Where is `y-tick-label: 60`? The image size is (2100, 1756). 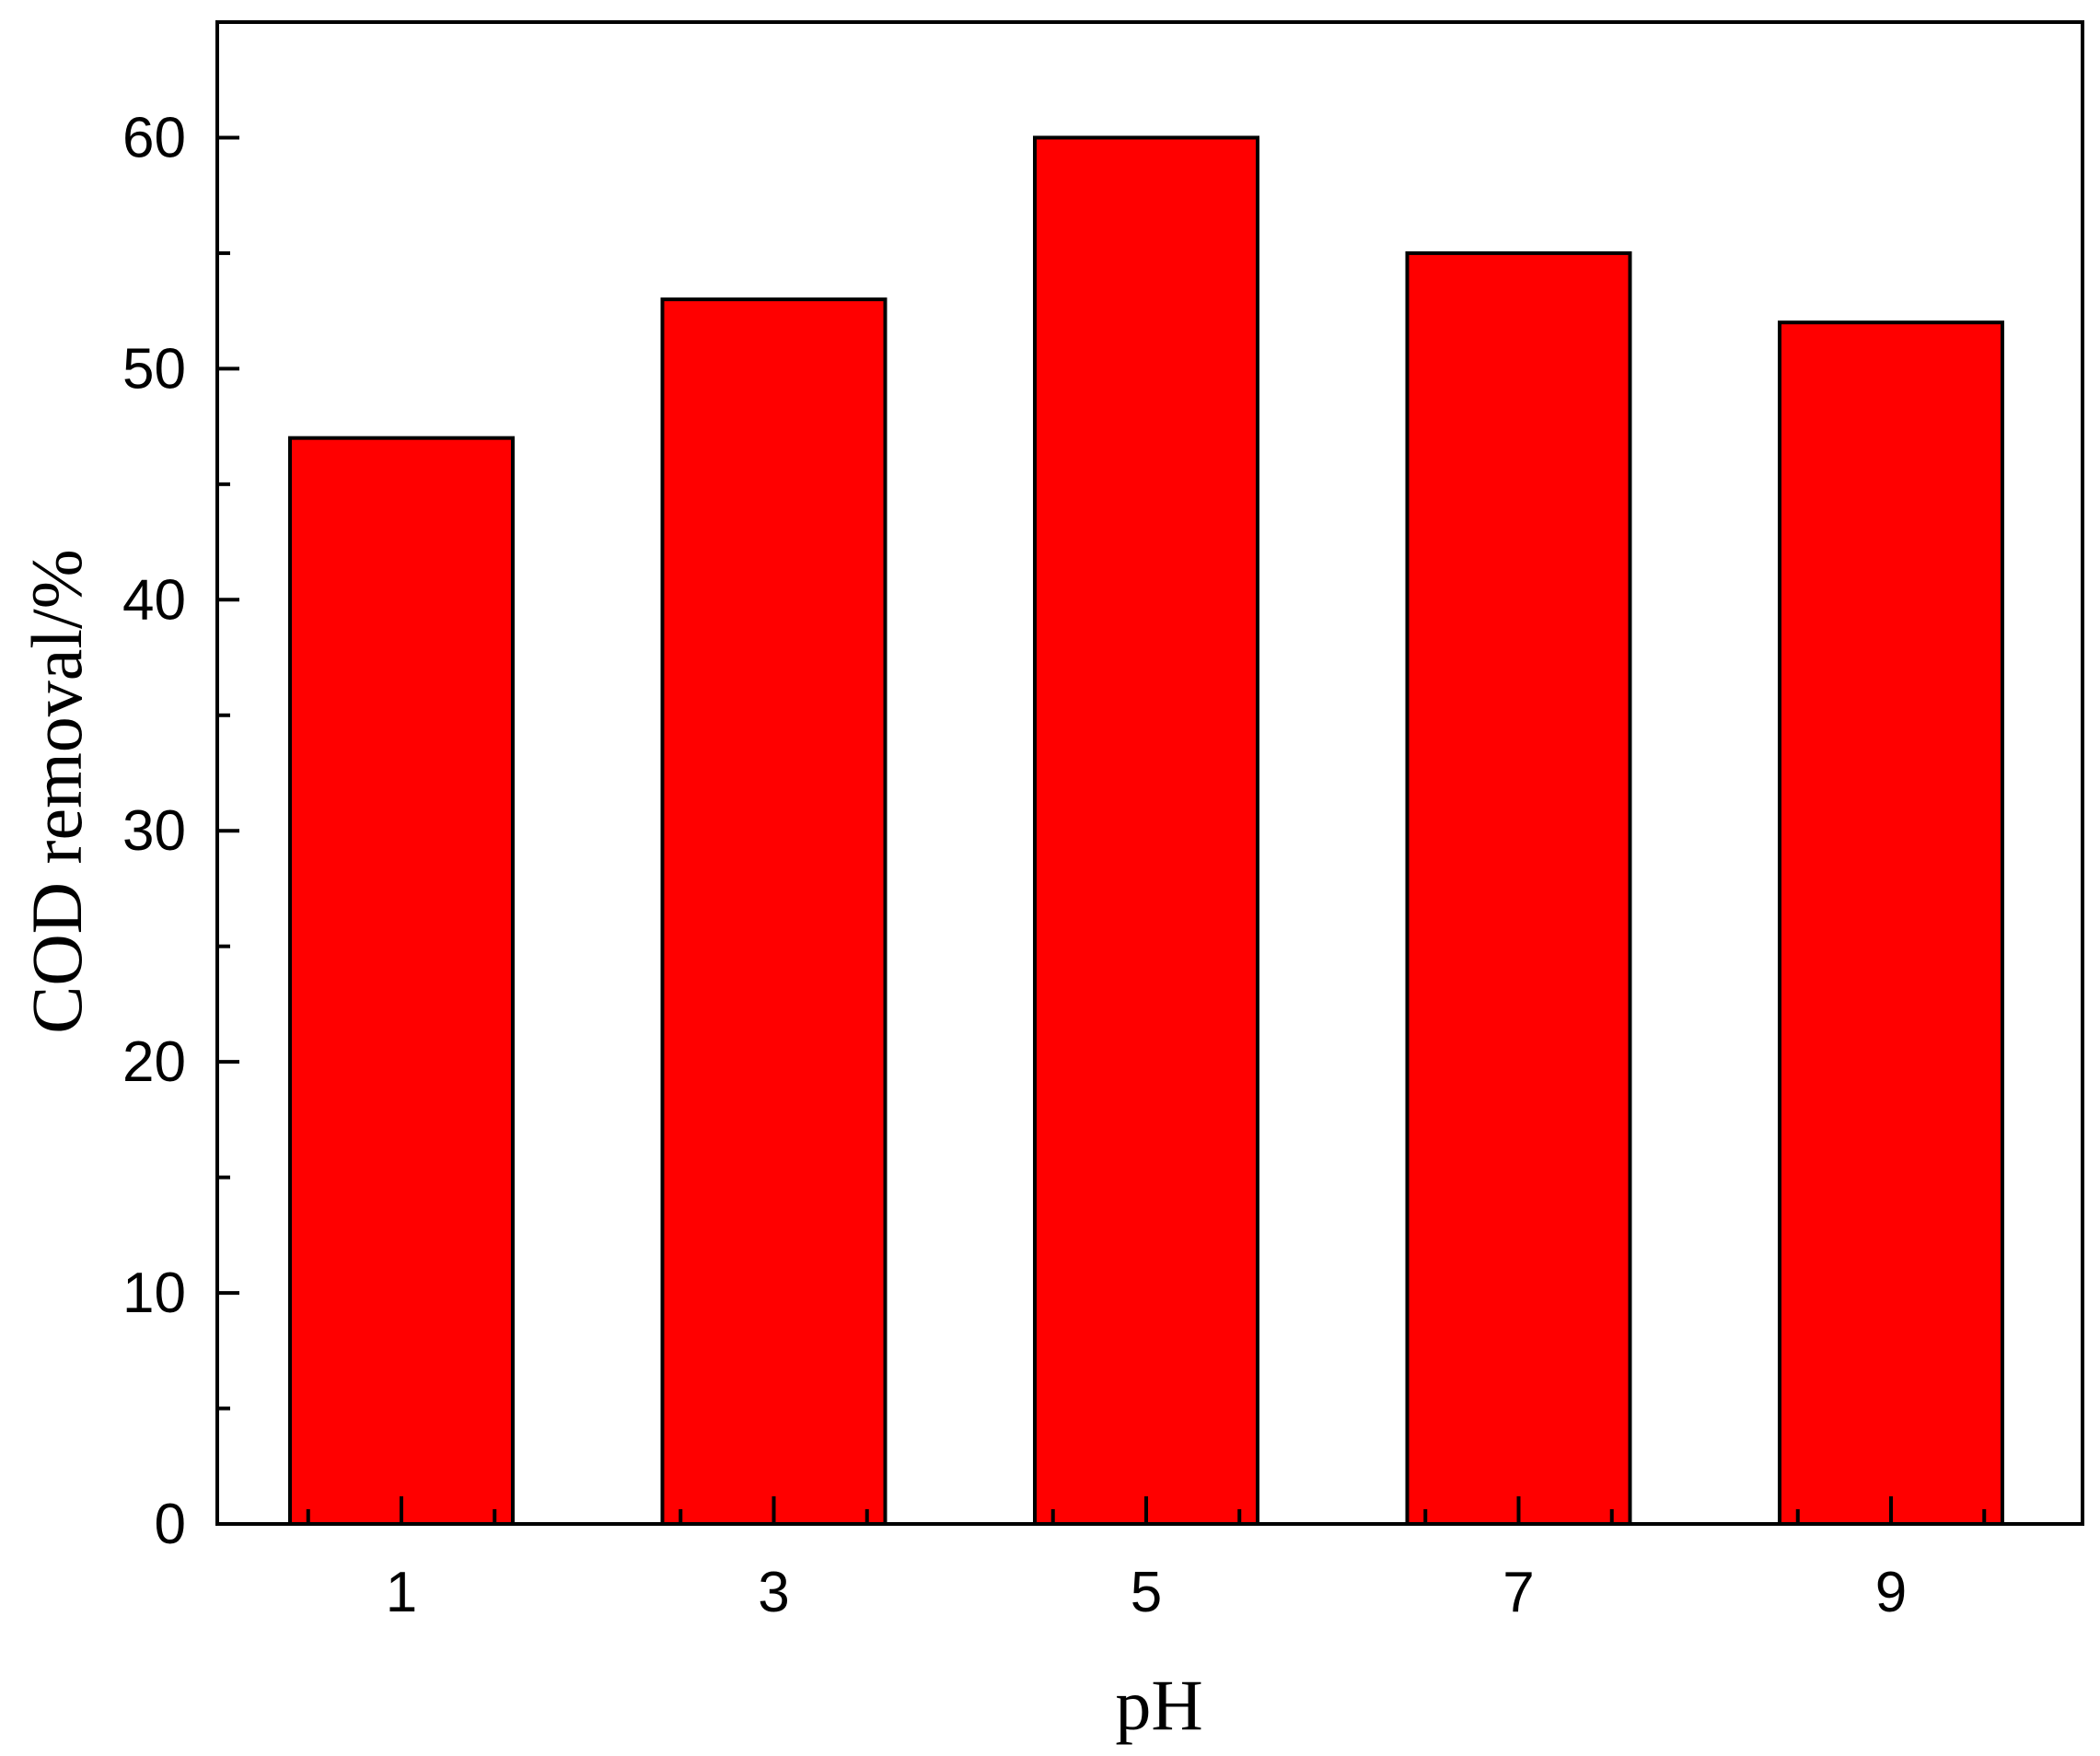
y-tick-label: 60 is located at coordinates (154, 137).